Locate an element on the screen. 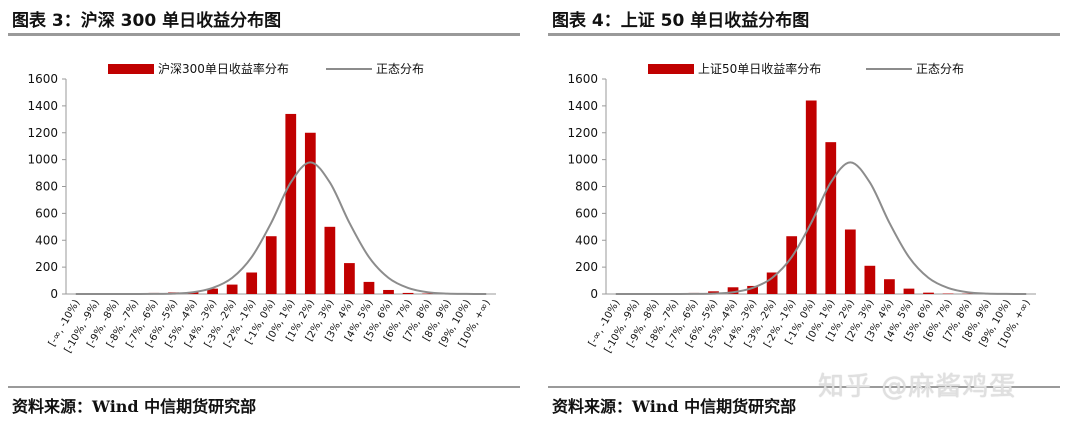  legend: 上证50单日收益率分布 正态分布 is located at coordinates (806, 68).